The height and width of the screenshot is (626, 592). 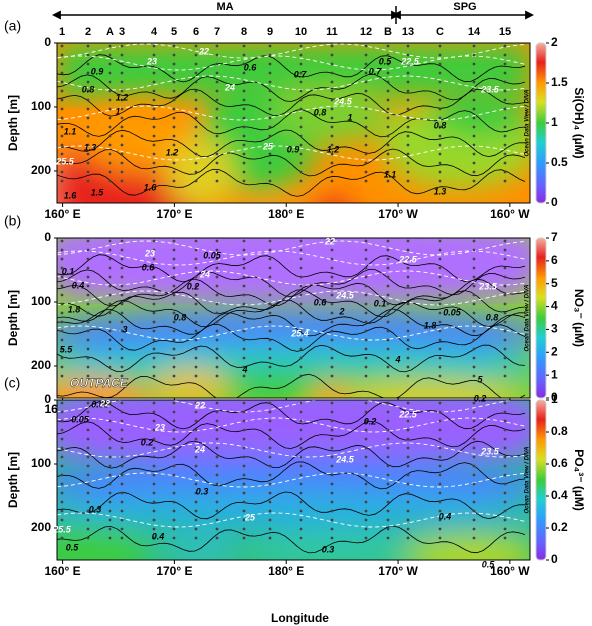 What do you see at coordinates (554, 329) in the screenshot?
I see `colorbar-tick-label: 3` at bounding box center [554, 329].